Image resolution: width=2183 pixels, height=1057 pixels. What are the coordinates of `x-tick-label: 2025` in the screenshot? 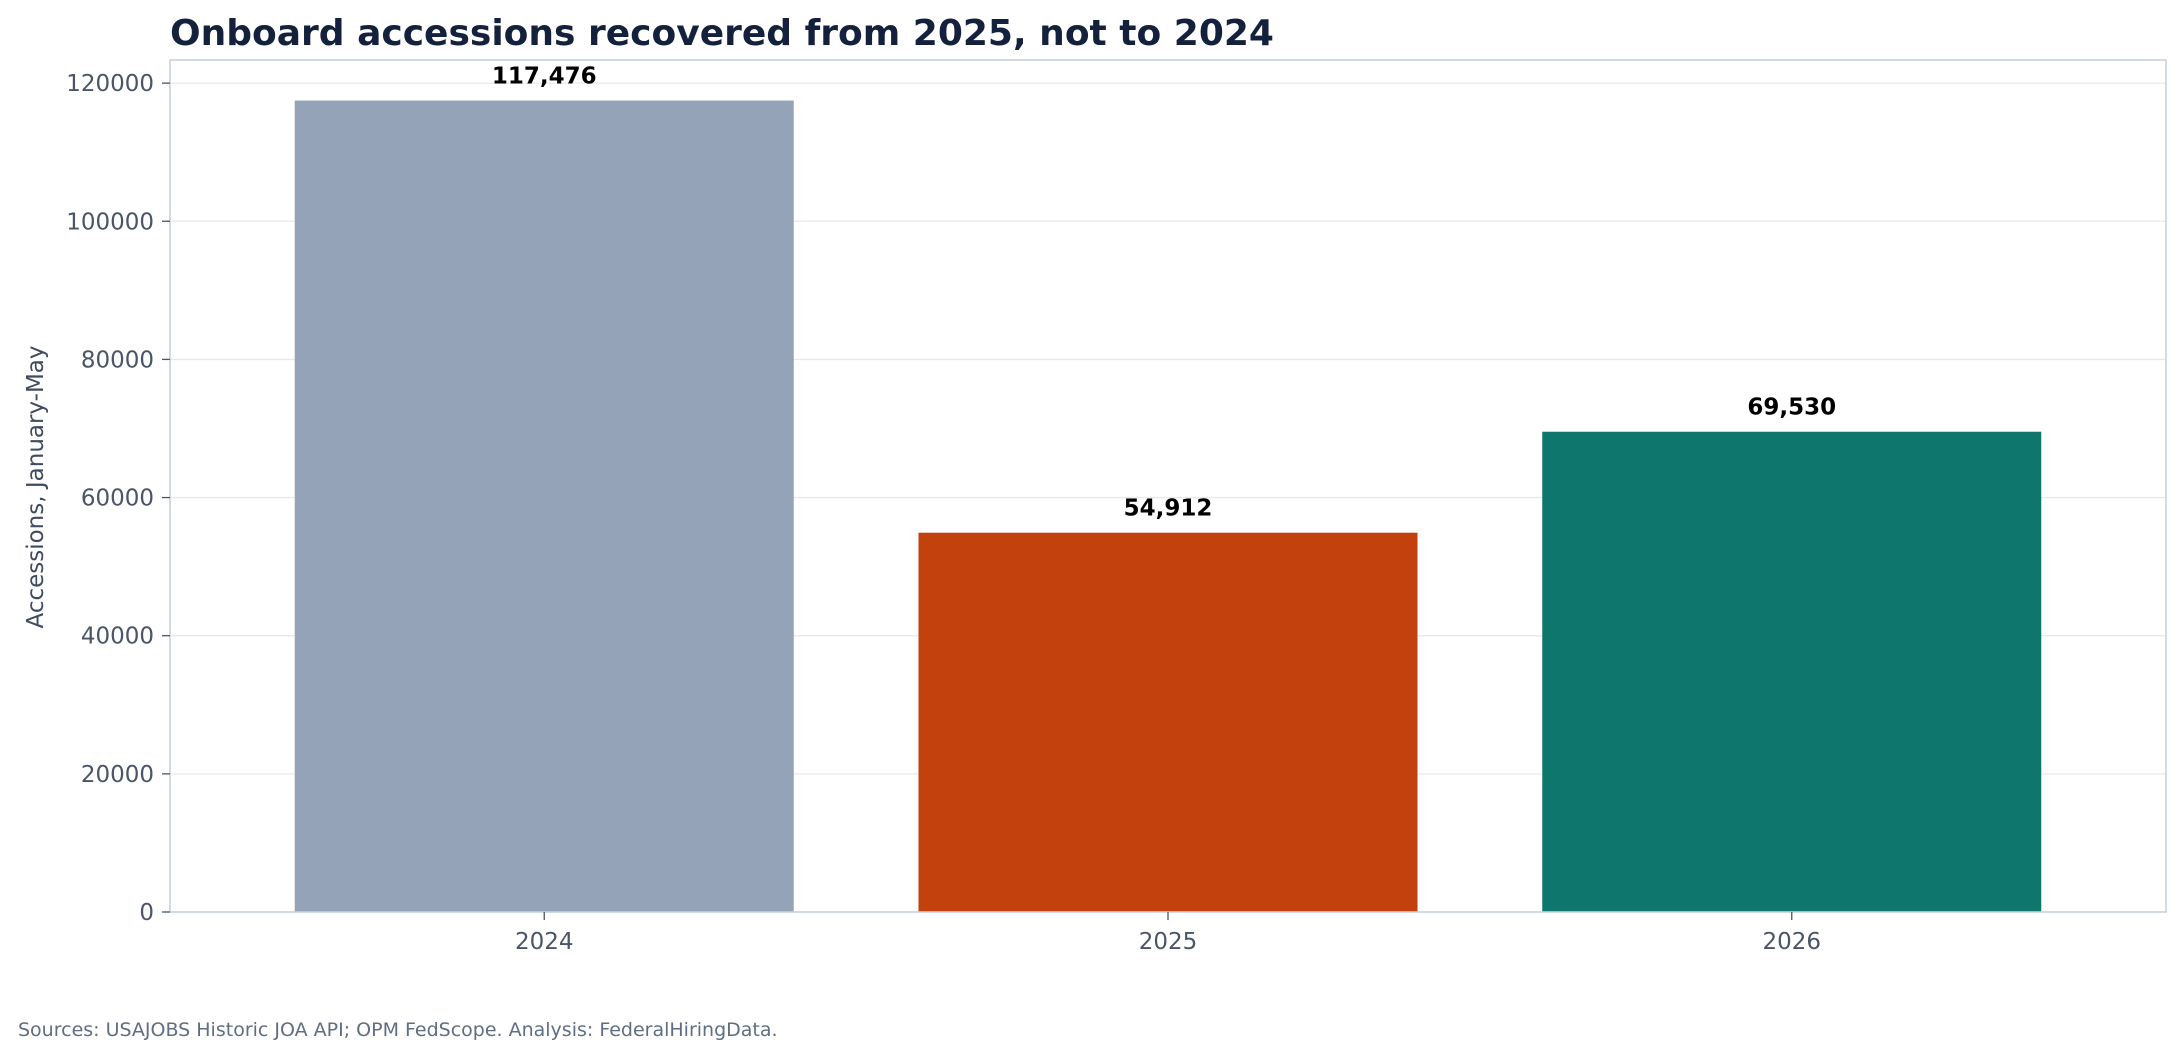 It's located at (1168, 942).